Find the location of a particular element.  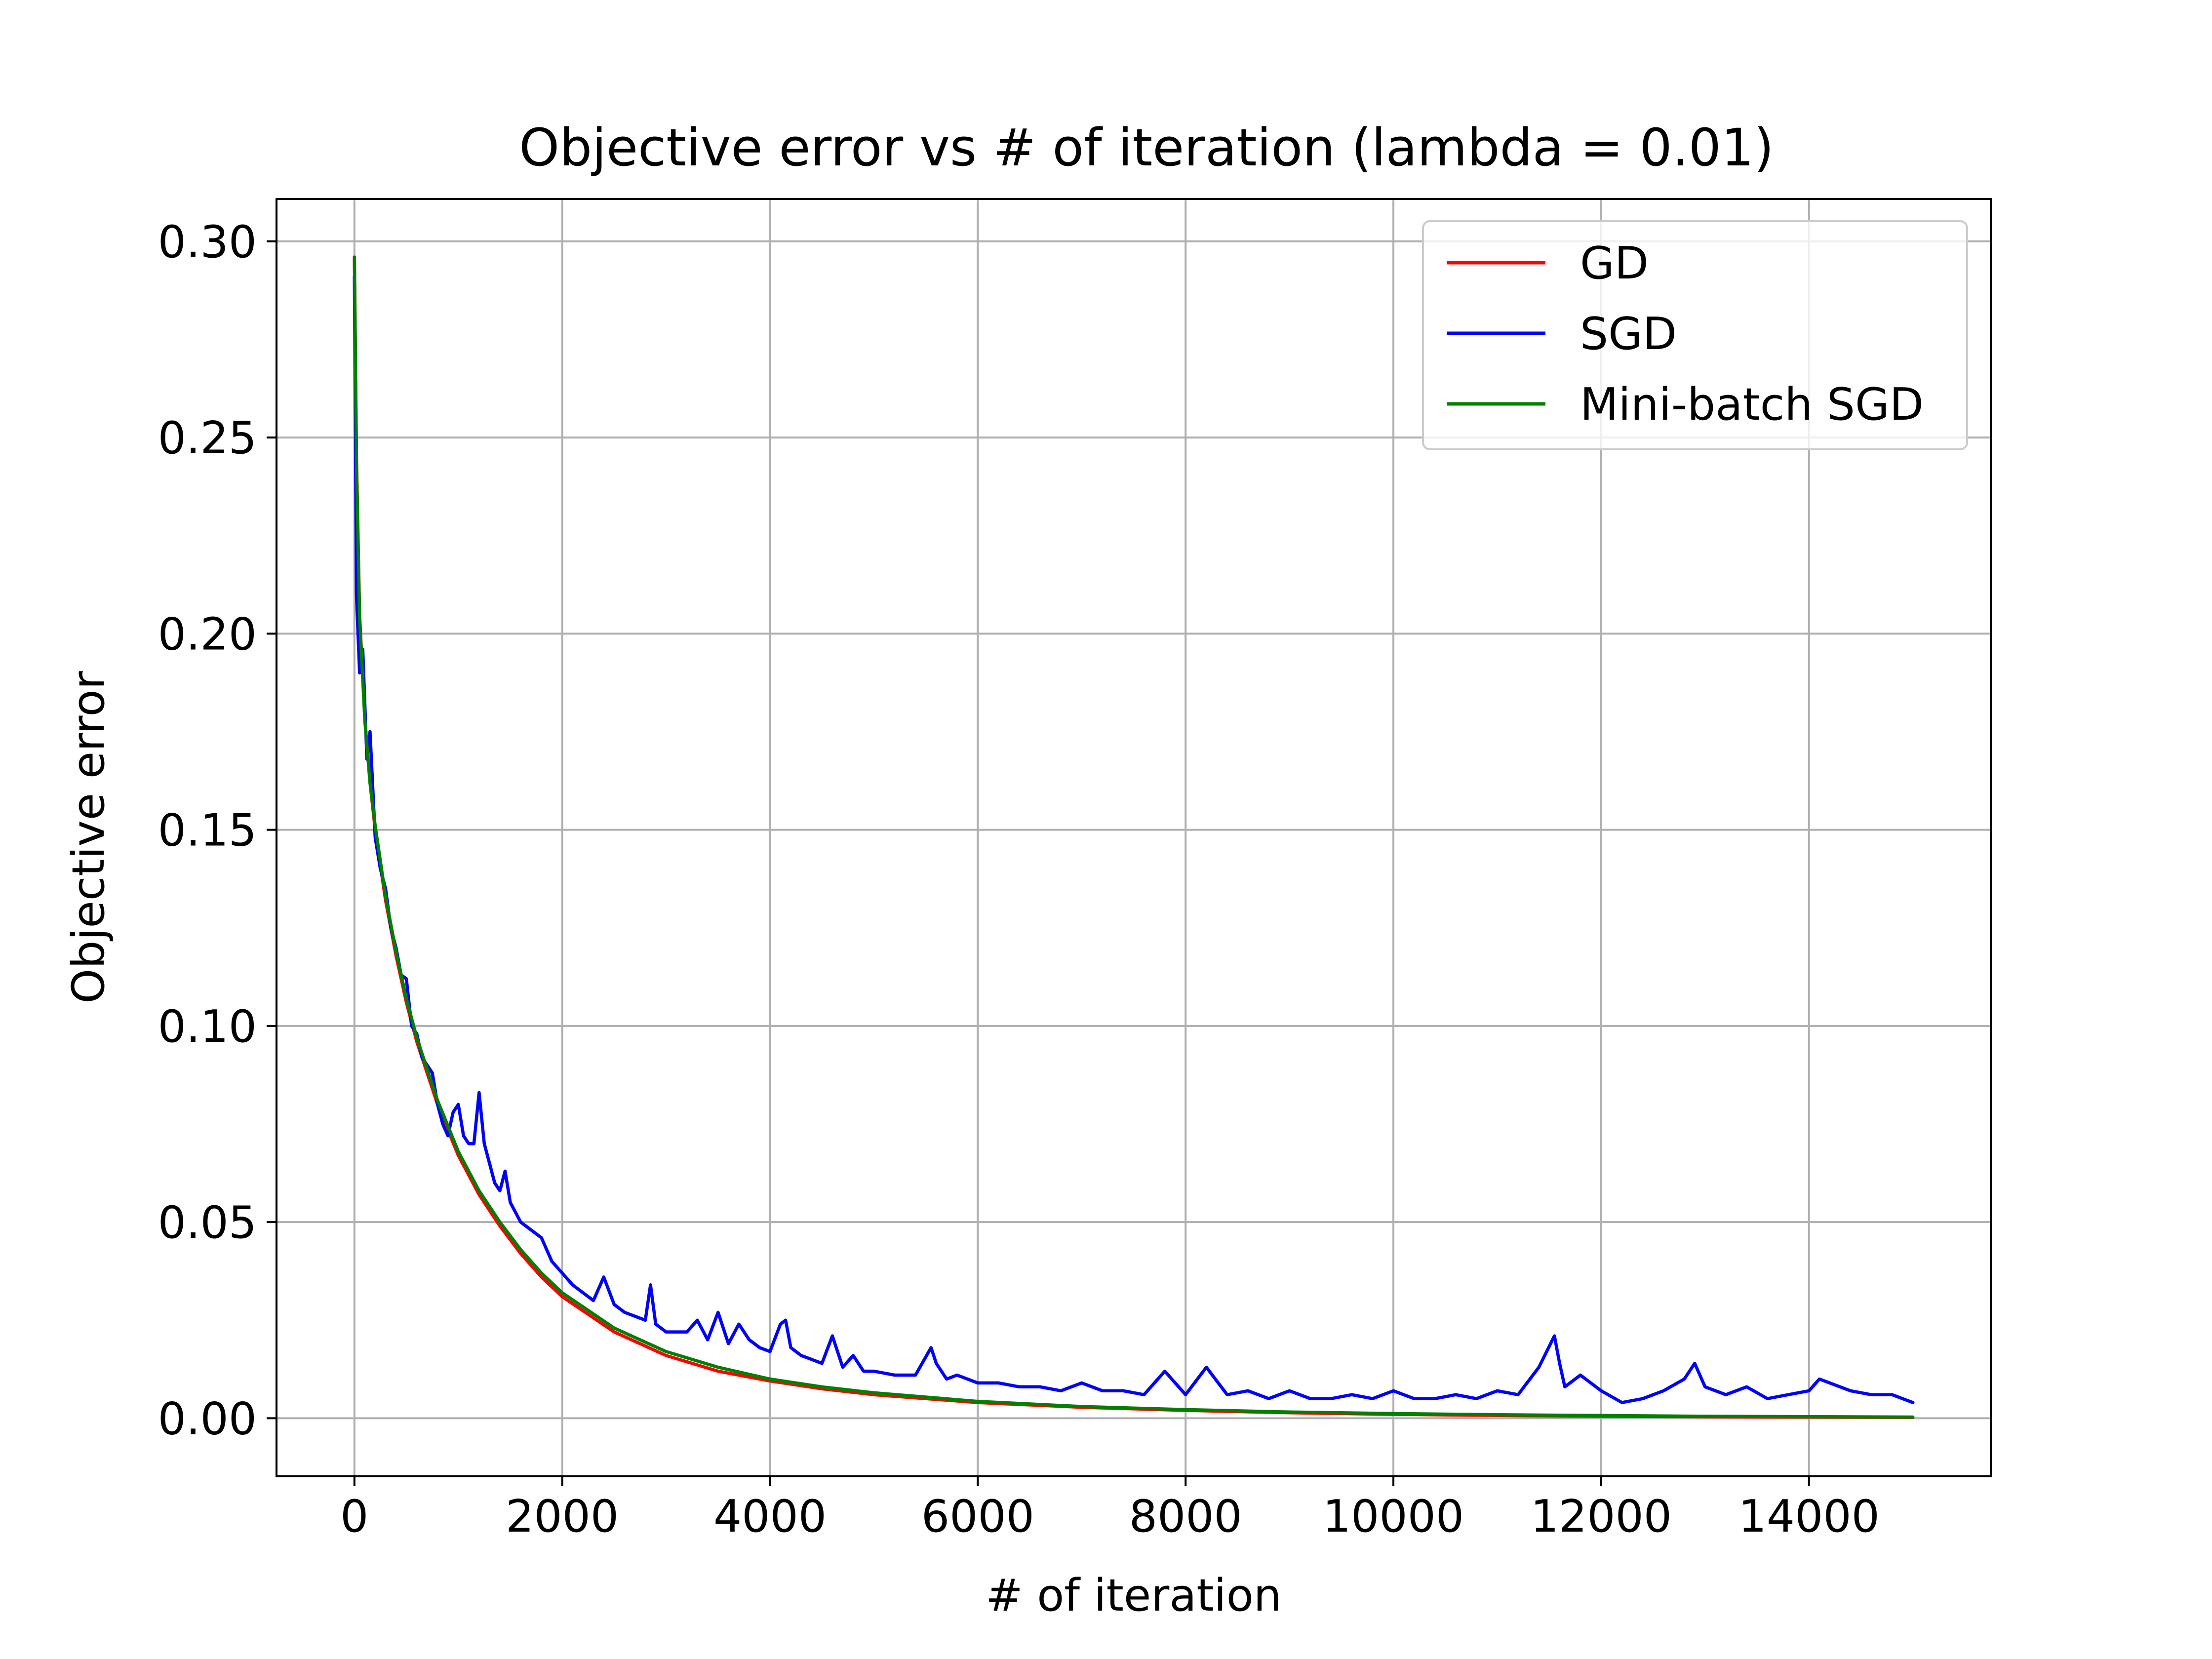

y-tick-label: 0.00 is located at coordinates (208, 1419).